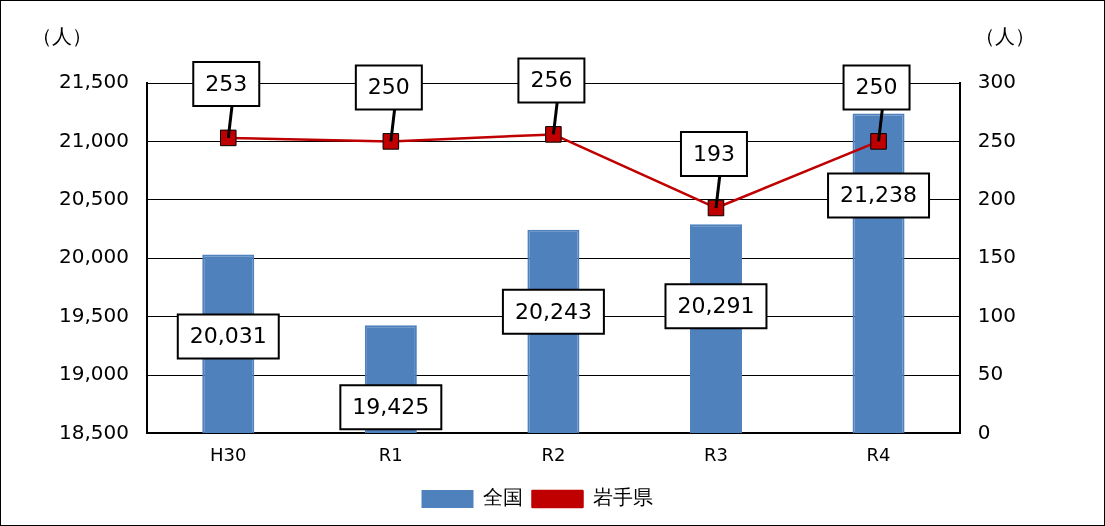  Describe the element at coordinates (878, 454) in the screenshot. I see `x-tick-label: R4` at that location.